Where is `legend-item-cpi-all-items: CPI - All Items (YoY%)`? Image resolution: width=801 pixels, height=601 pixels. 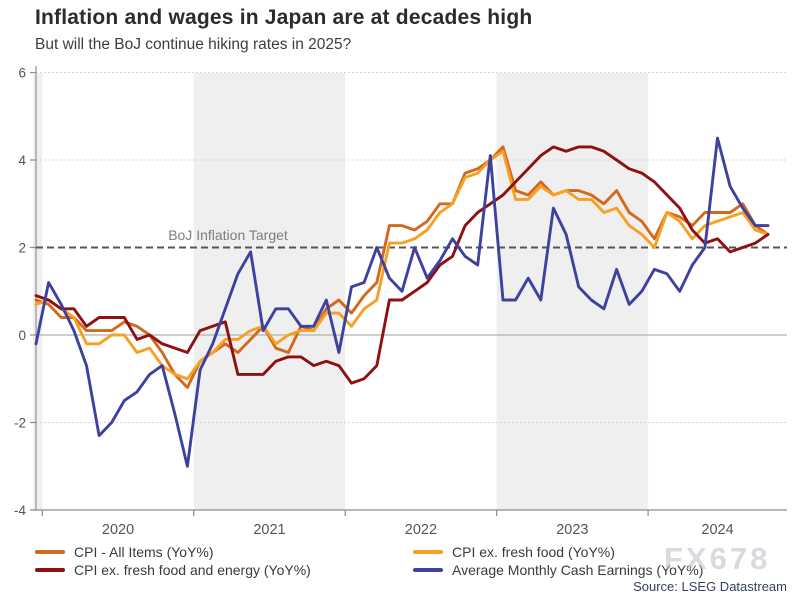 legend-item-cpi-all-items: CPI - All Items (YoY%) is located at coordinates (124, 552).